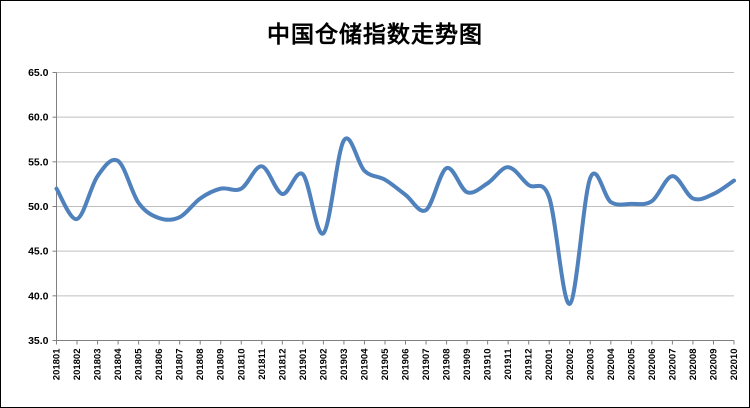 Image resolution: width=750 pixels, height=408 pixels. I want to click on x-axis-label: 201808, so click(200, 365).